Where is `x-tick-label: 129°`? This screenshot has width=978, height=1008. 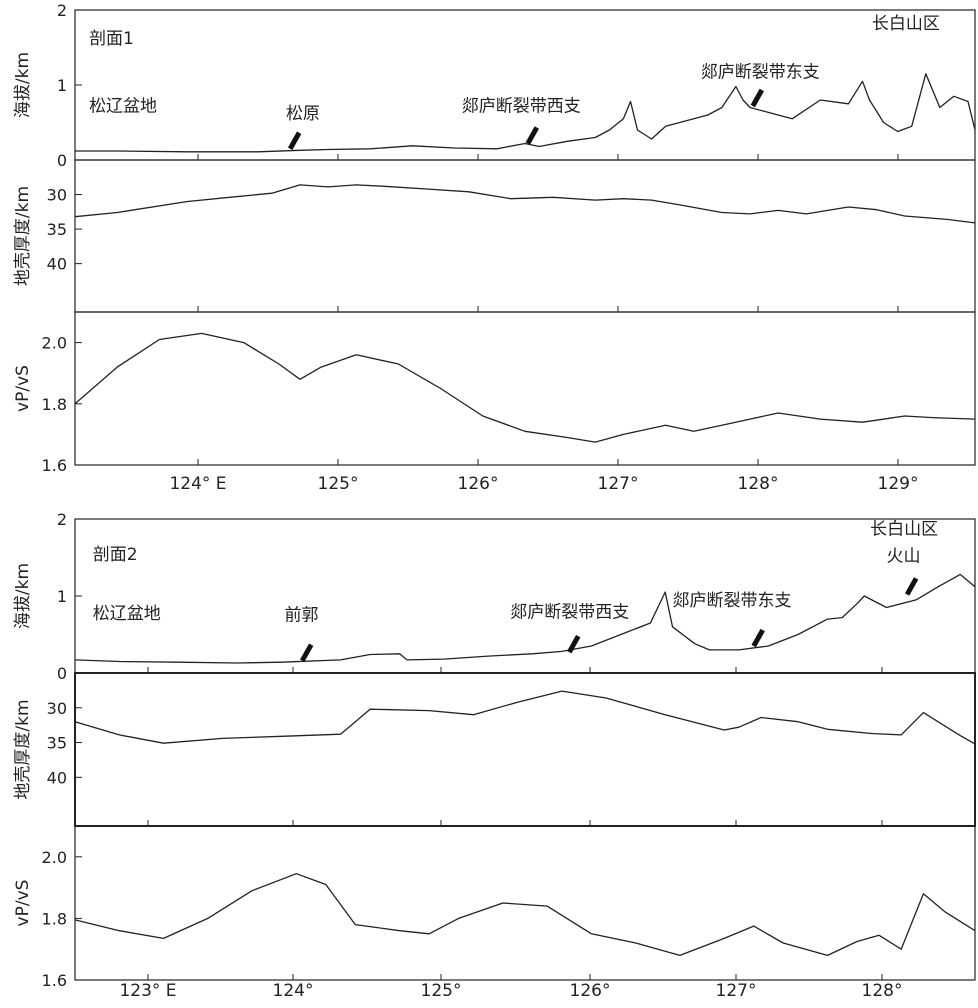
x-tick-label: 129° is located at coordinates (898, 484).